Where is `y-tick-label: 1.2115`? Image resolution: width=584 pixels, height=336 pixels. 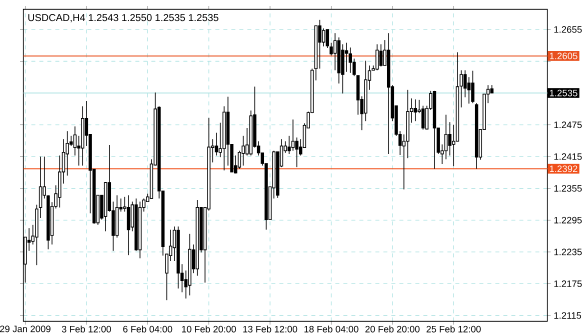
y-tick-label: 1.2115 is located at coordinates (568, 315).